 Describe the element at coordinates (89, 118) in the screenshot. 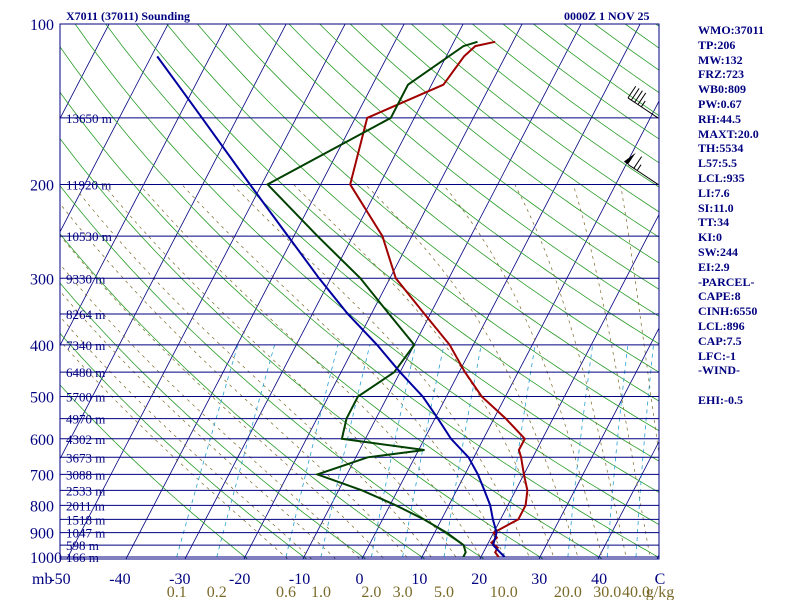

I see `height-label: 13650 m` at that location.